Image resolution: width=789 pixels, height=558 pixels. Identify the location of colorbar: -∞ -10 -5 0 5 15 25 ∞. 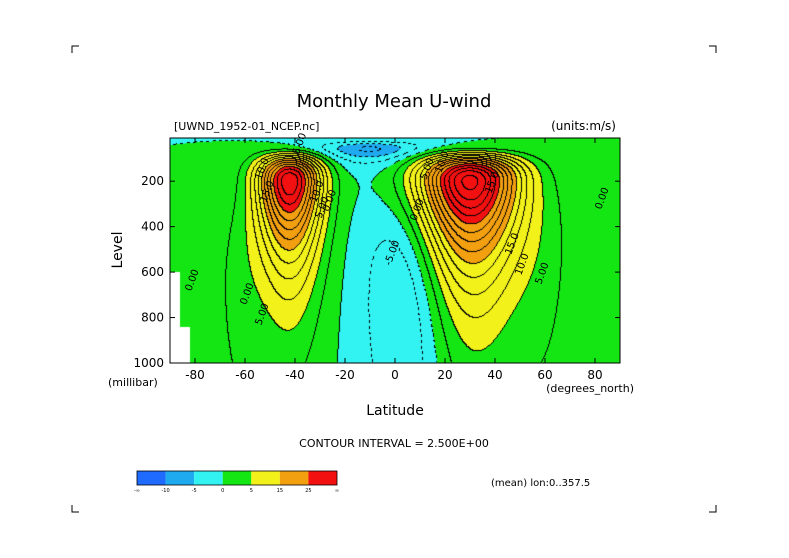
(236, 482).